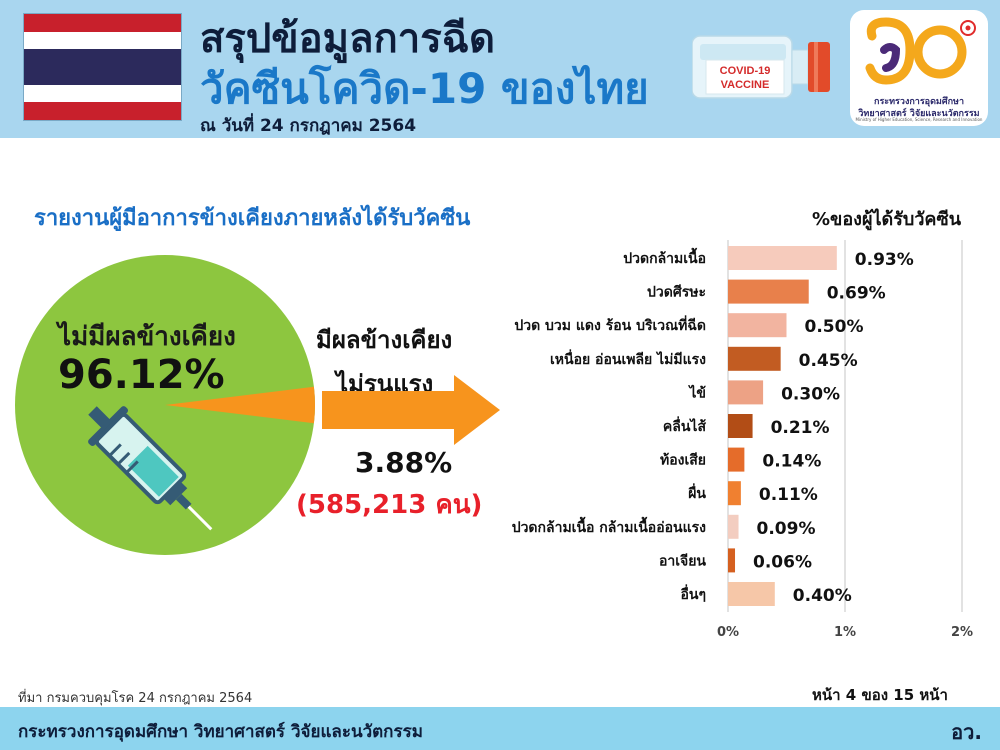 This screenshot has height=750, width=1000. I want to click on category-label: คลื่นไส้, so click(685, 425).